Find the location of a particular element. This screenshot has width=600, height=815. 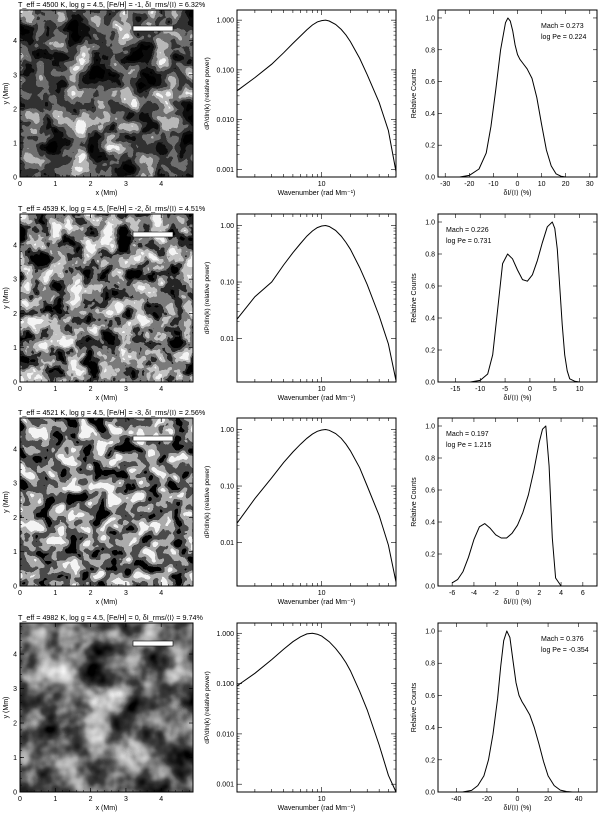

y-tick-label: 2 is located at coordinates (15, 518).